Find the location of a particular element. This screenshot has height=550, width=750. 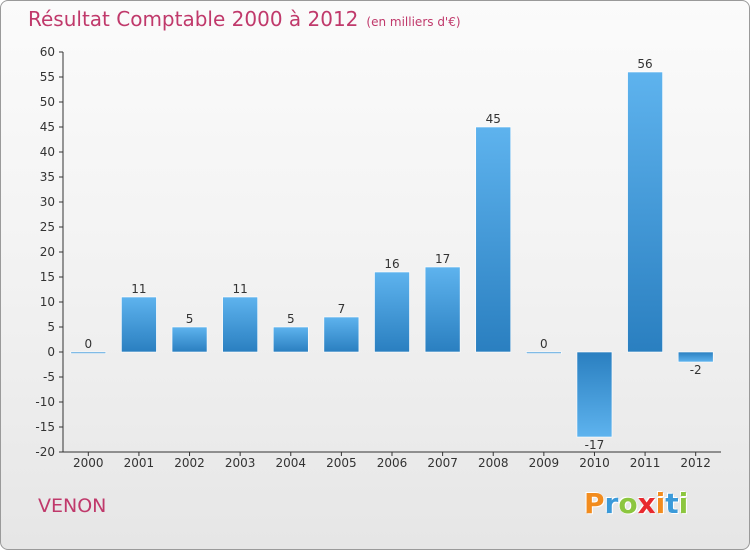

chart-subtitle: (en milliers d'€) is located at coordinates (413, 22).